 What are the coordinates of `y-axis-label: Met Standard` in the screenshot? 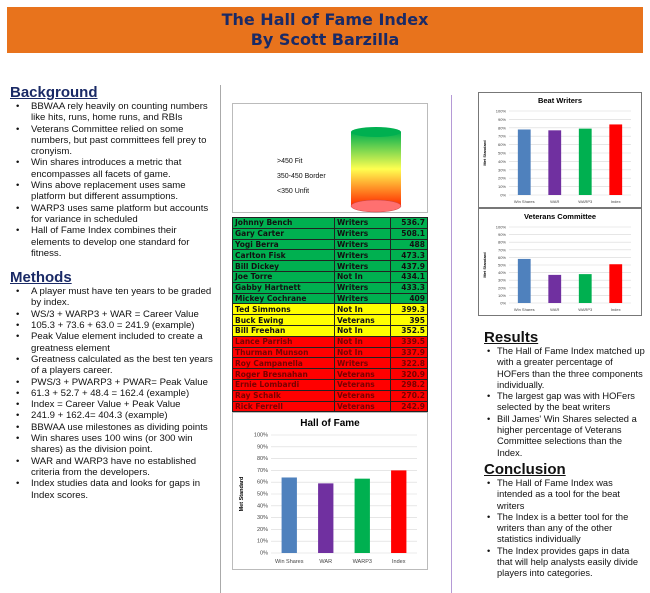 It's located at (242, 494).